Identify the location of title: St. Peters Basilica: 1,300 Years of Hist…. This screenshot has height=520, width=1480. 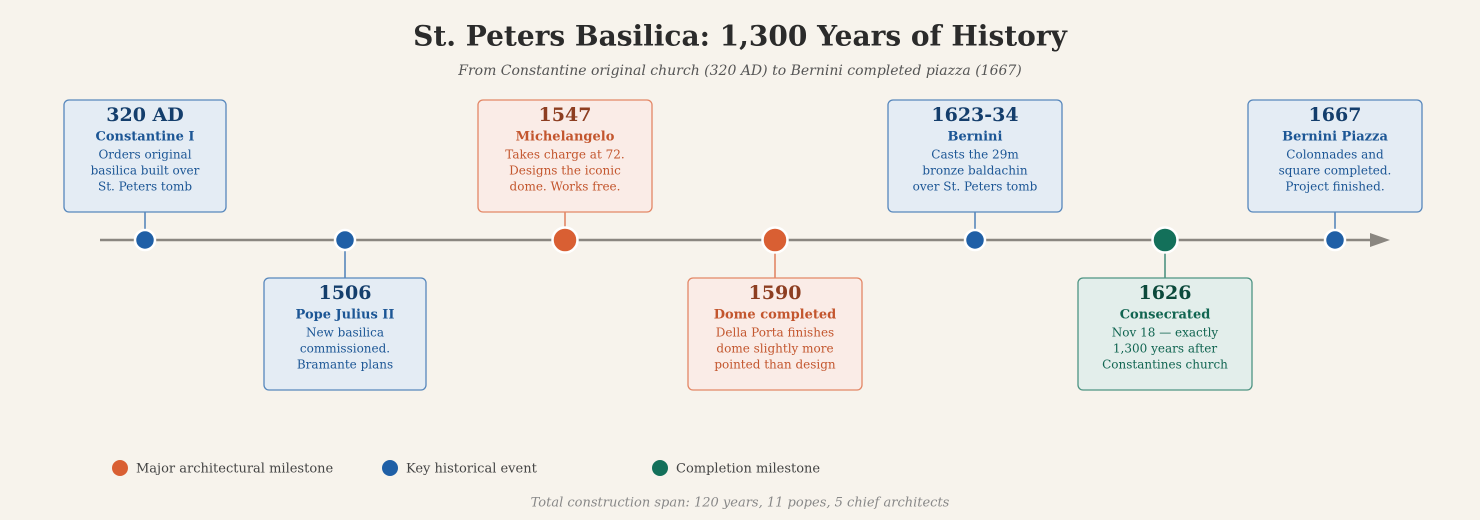
(740, 36).